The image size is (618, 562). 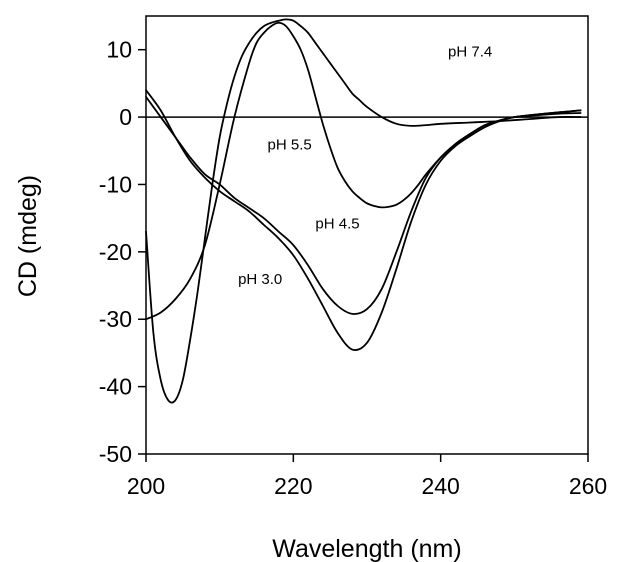 I want to click on series-label-ph-7-4: pH 7.4, so click(x=470, y=51).